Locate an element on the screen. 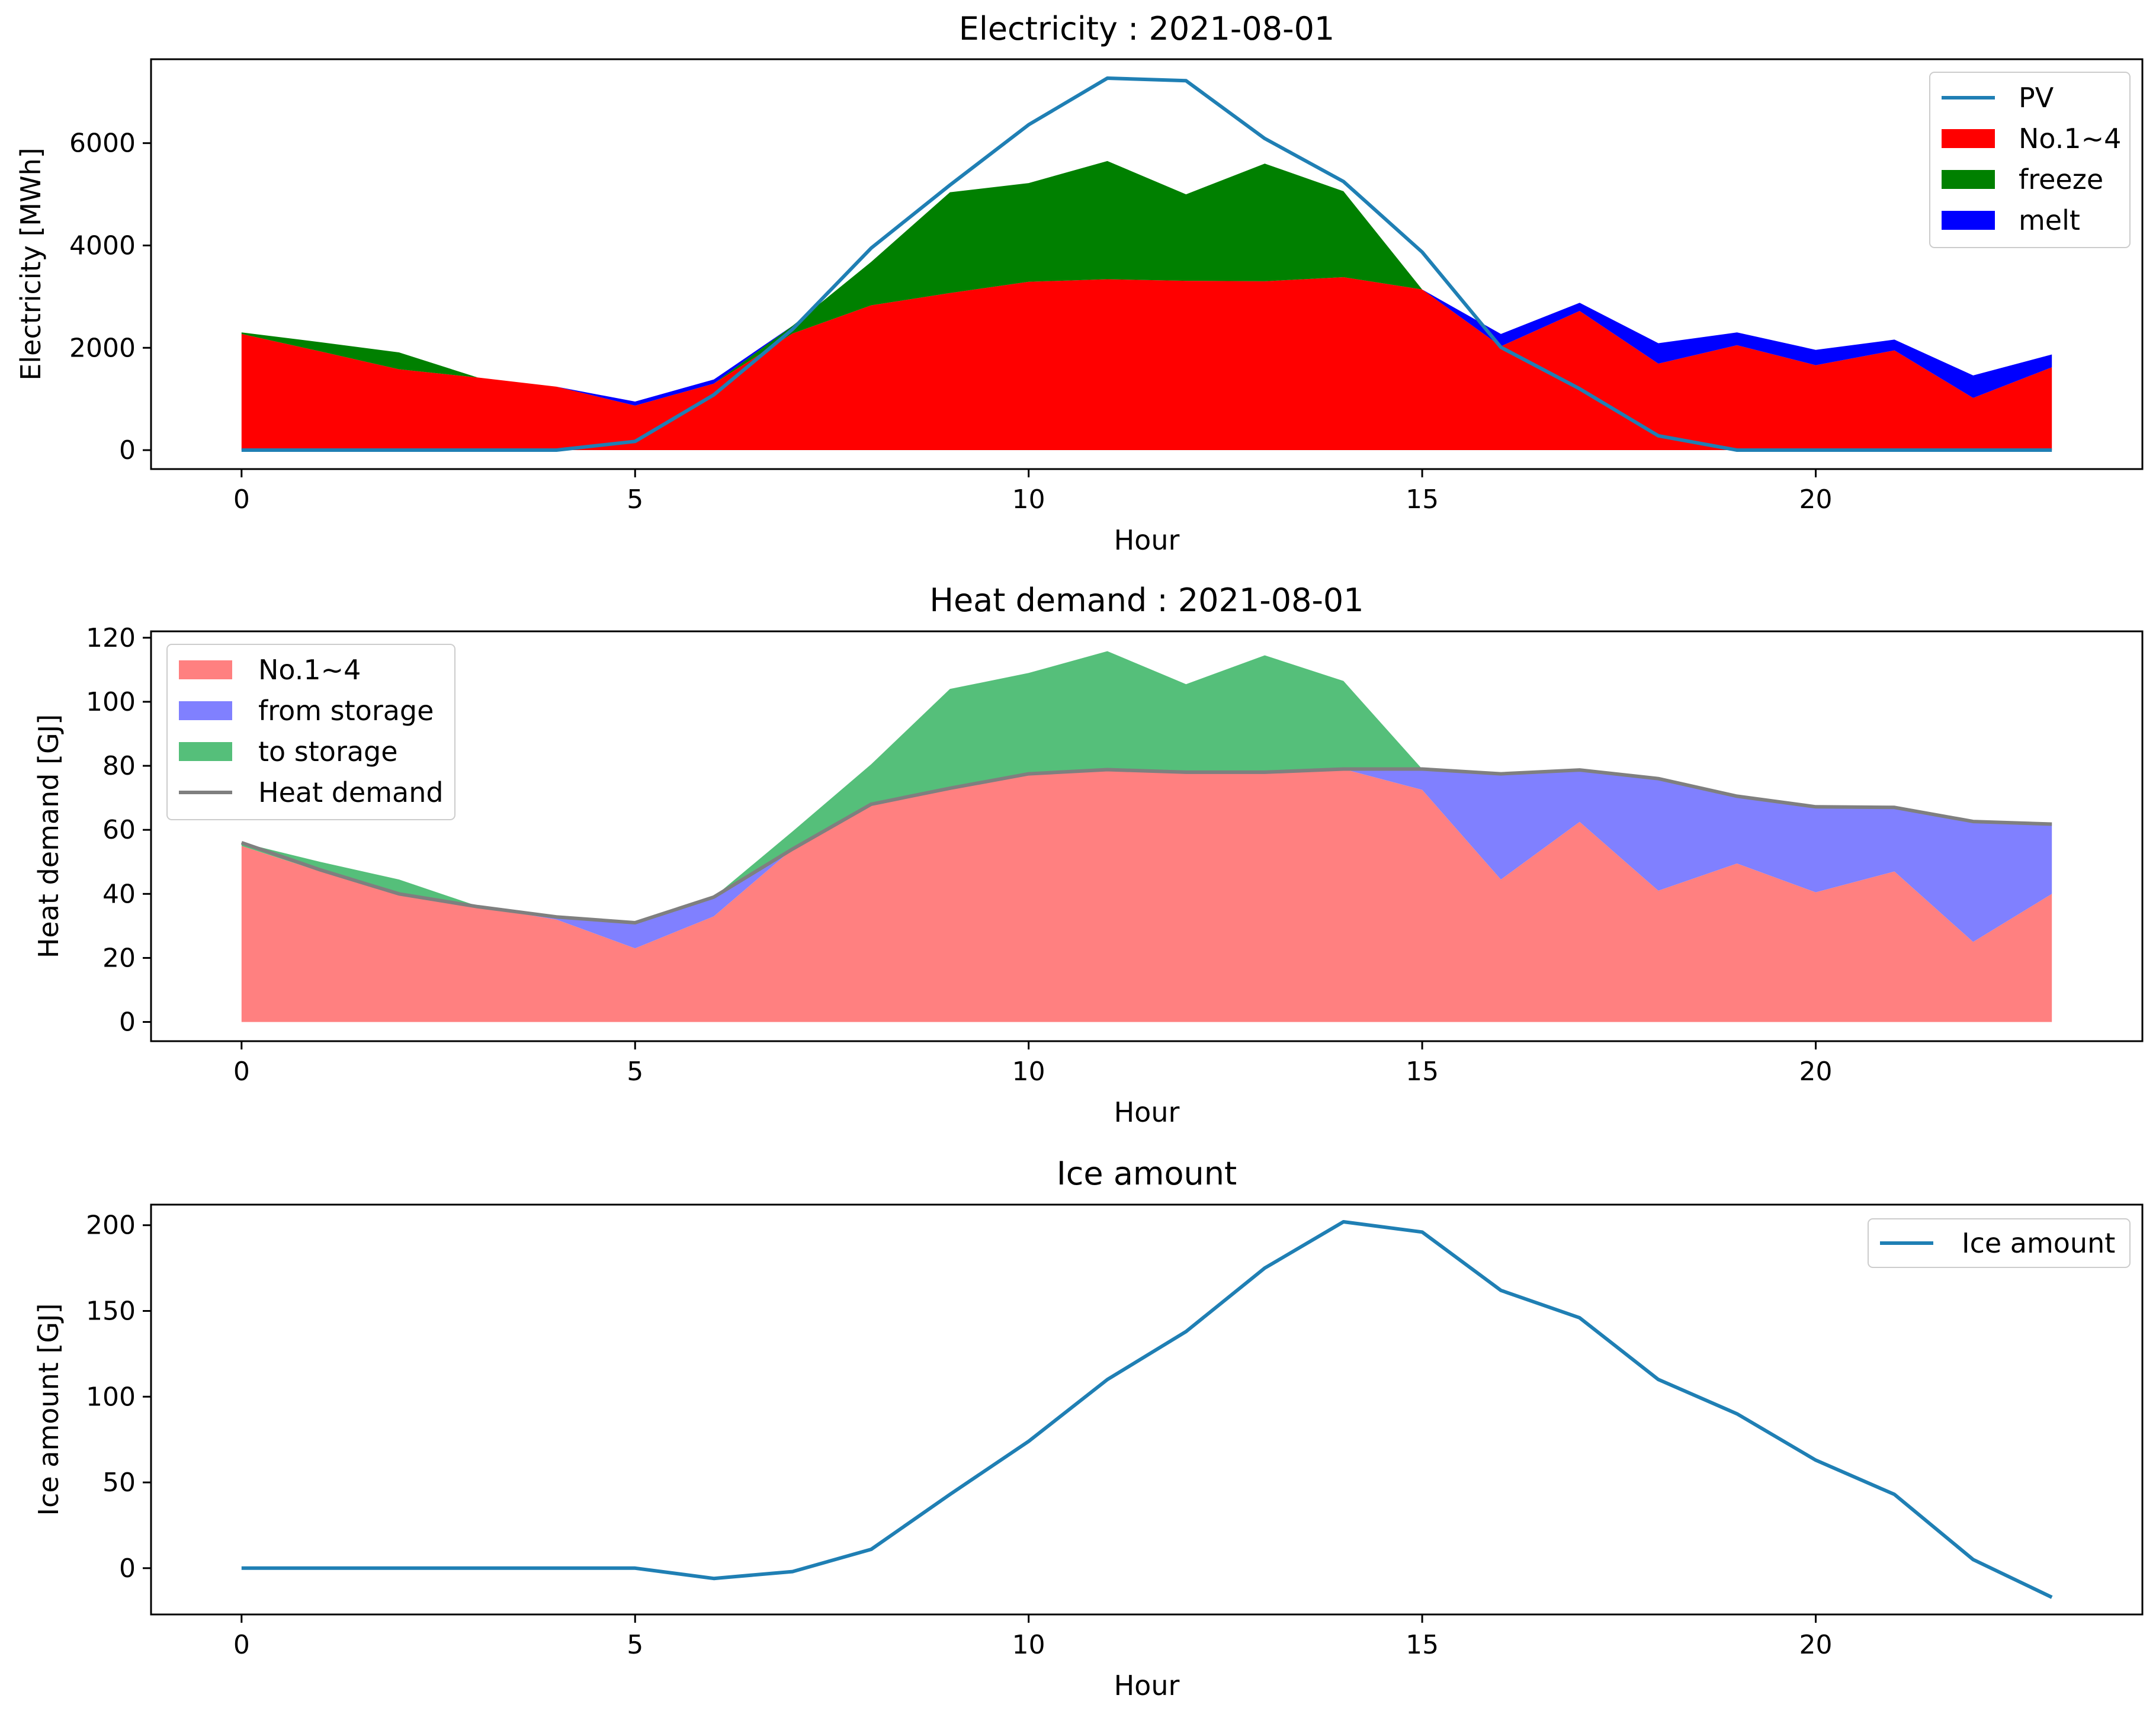  electricity-areas is located at coordinates (1146, 305).